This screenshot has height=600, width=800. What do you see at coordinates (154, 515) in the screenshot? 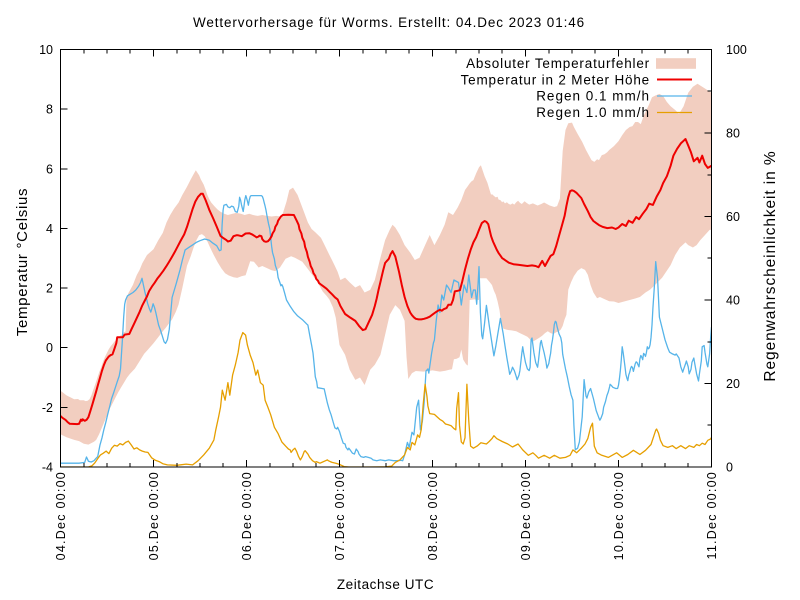
I see `svg-text: 05.Dec 00:00` at bounding box center [154, 515].